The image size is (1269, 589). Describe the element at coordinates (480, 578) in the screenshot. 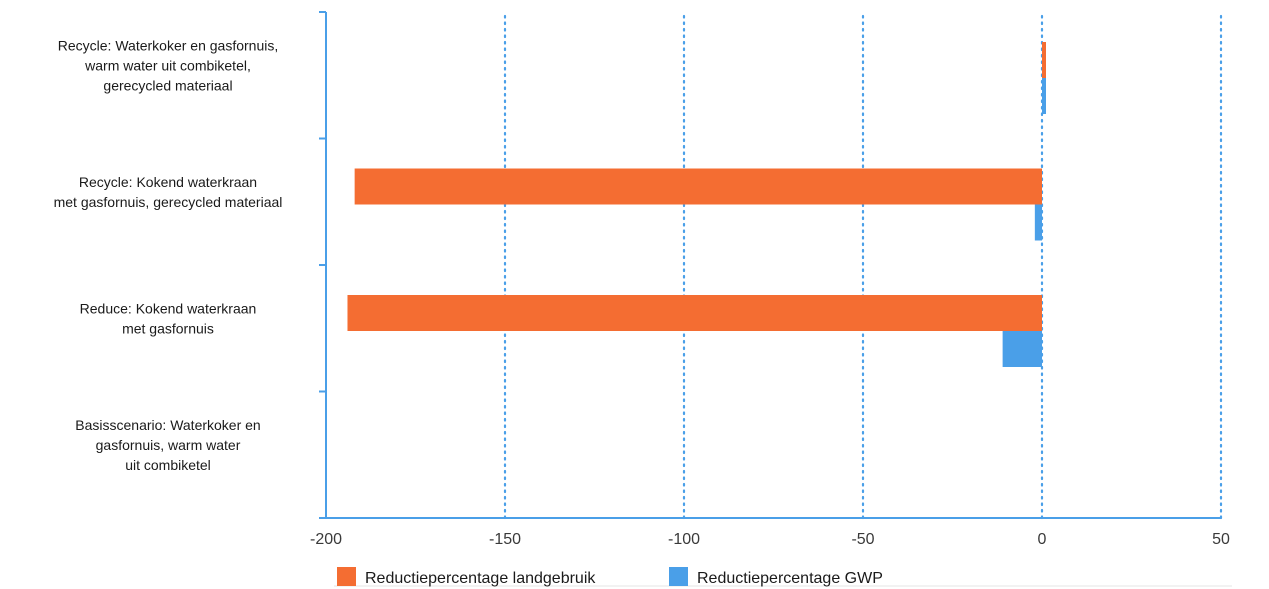

I see `legend-label: Reductiepercentage landgebruik` at that location.